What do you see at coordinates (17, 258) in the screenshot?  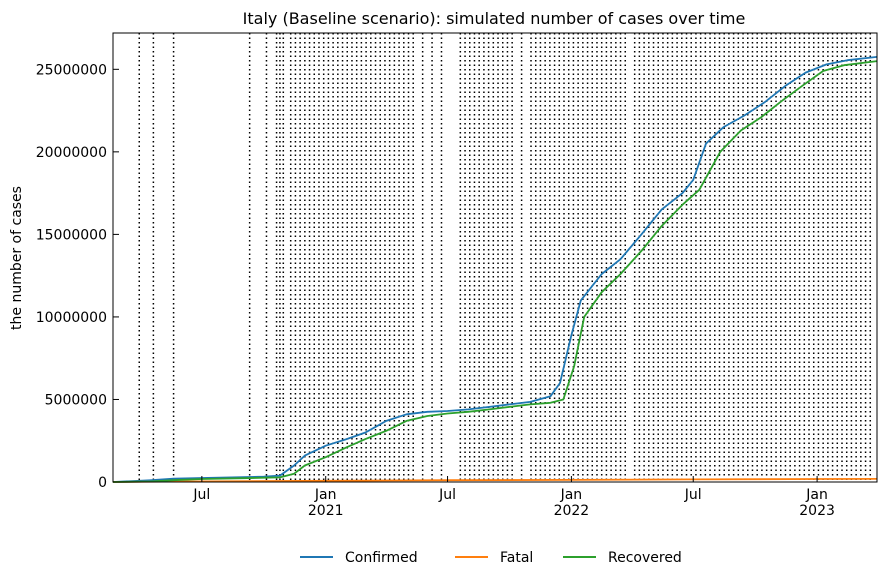 I see `y-axis-label: the number of cases` at bounding box center [17, 258].